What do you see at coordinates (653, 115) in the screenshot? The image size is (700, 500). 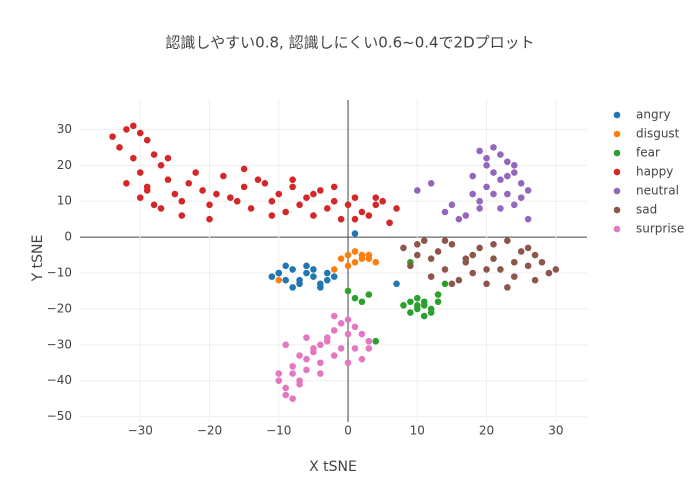 I see `legend-label: angry` at bounding box center [653, 115].